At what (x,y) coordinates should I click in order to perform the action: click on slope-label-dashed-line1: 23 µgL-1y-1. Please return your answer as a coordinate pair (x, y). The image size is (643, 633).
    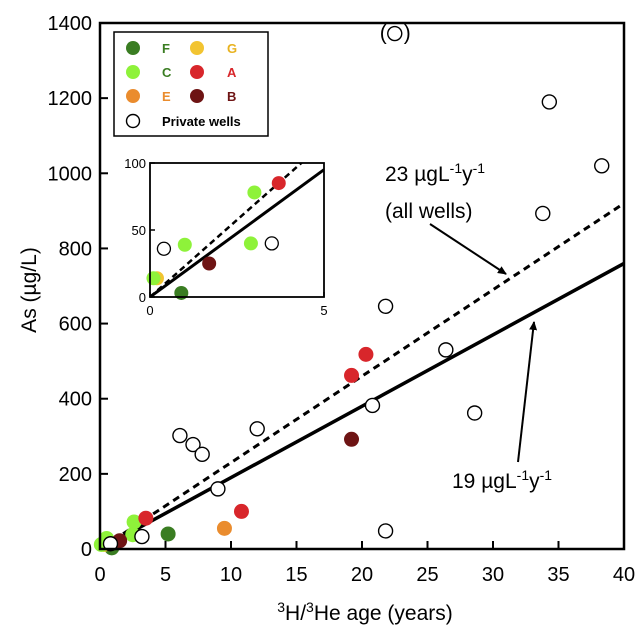
    Looking at the image, I should click on (435, 173).